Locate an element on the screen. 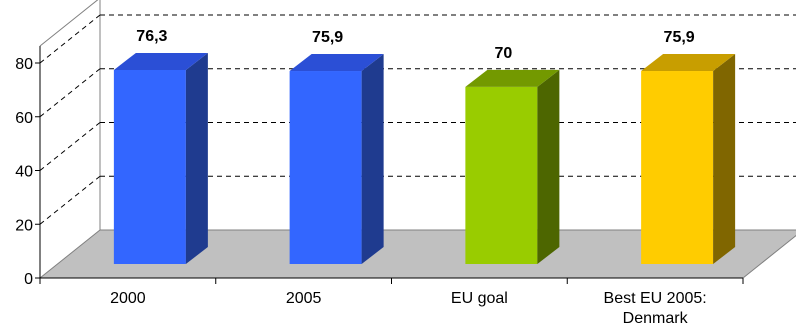 The image size is (796, 336). back-wall is located at coordinates (100, 115).